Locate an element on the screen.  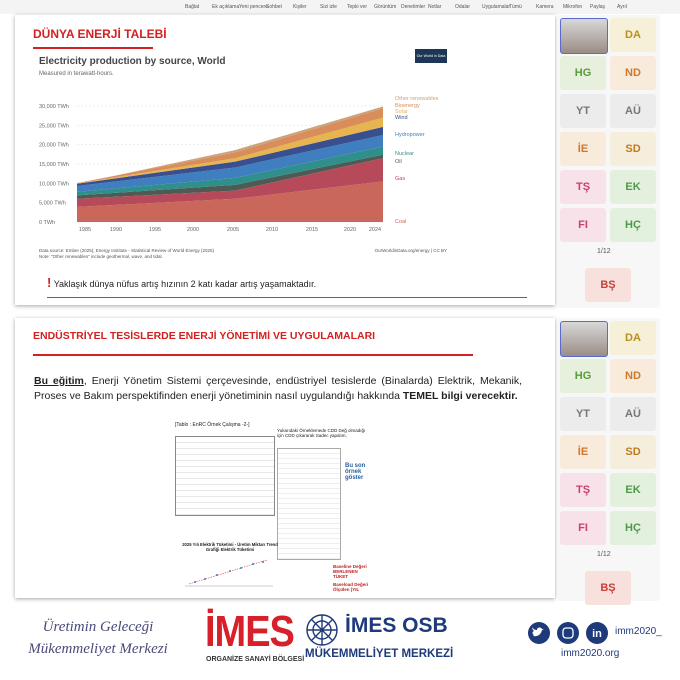
logo-text: Our World in Data is located at coordinates (431, 56).